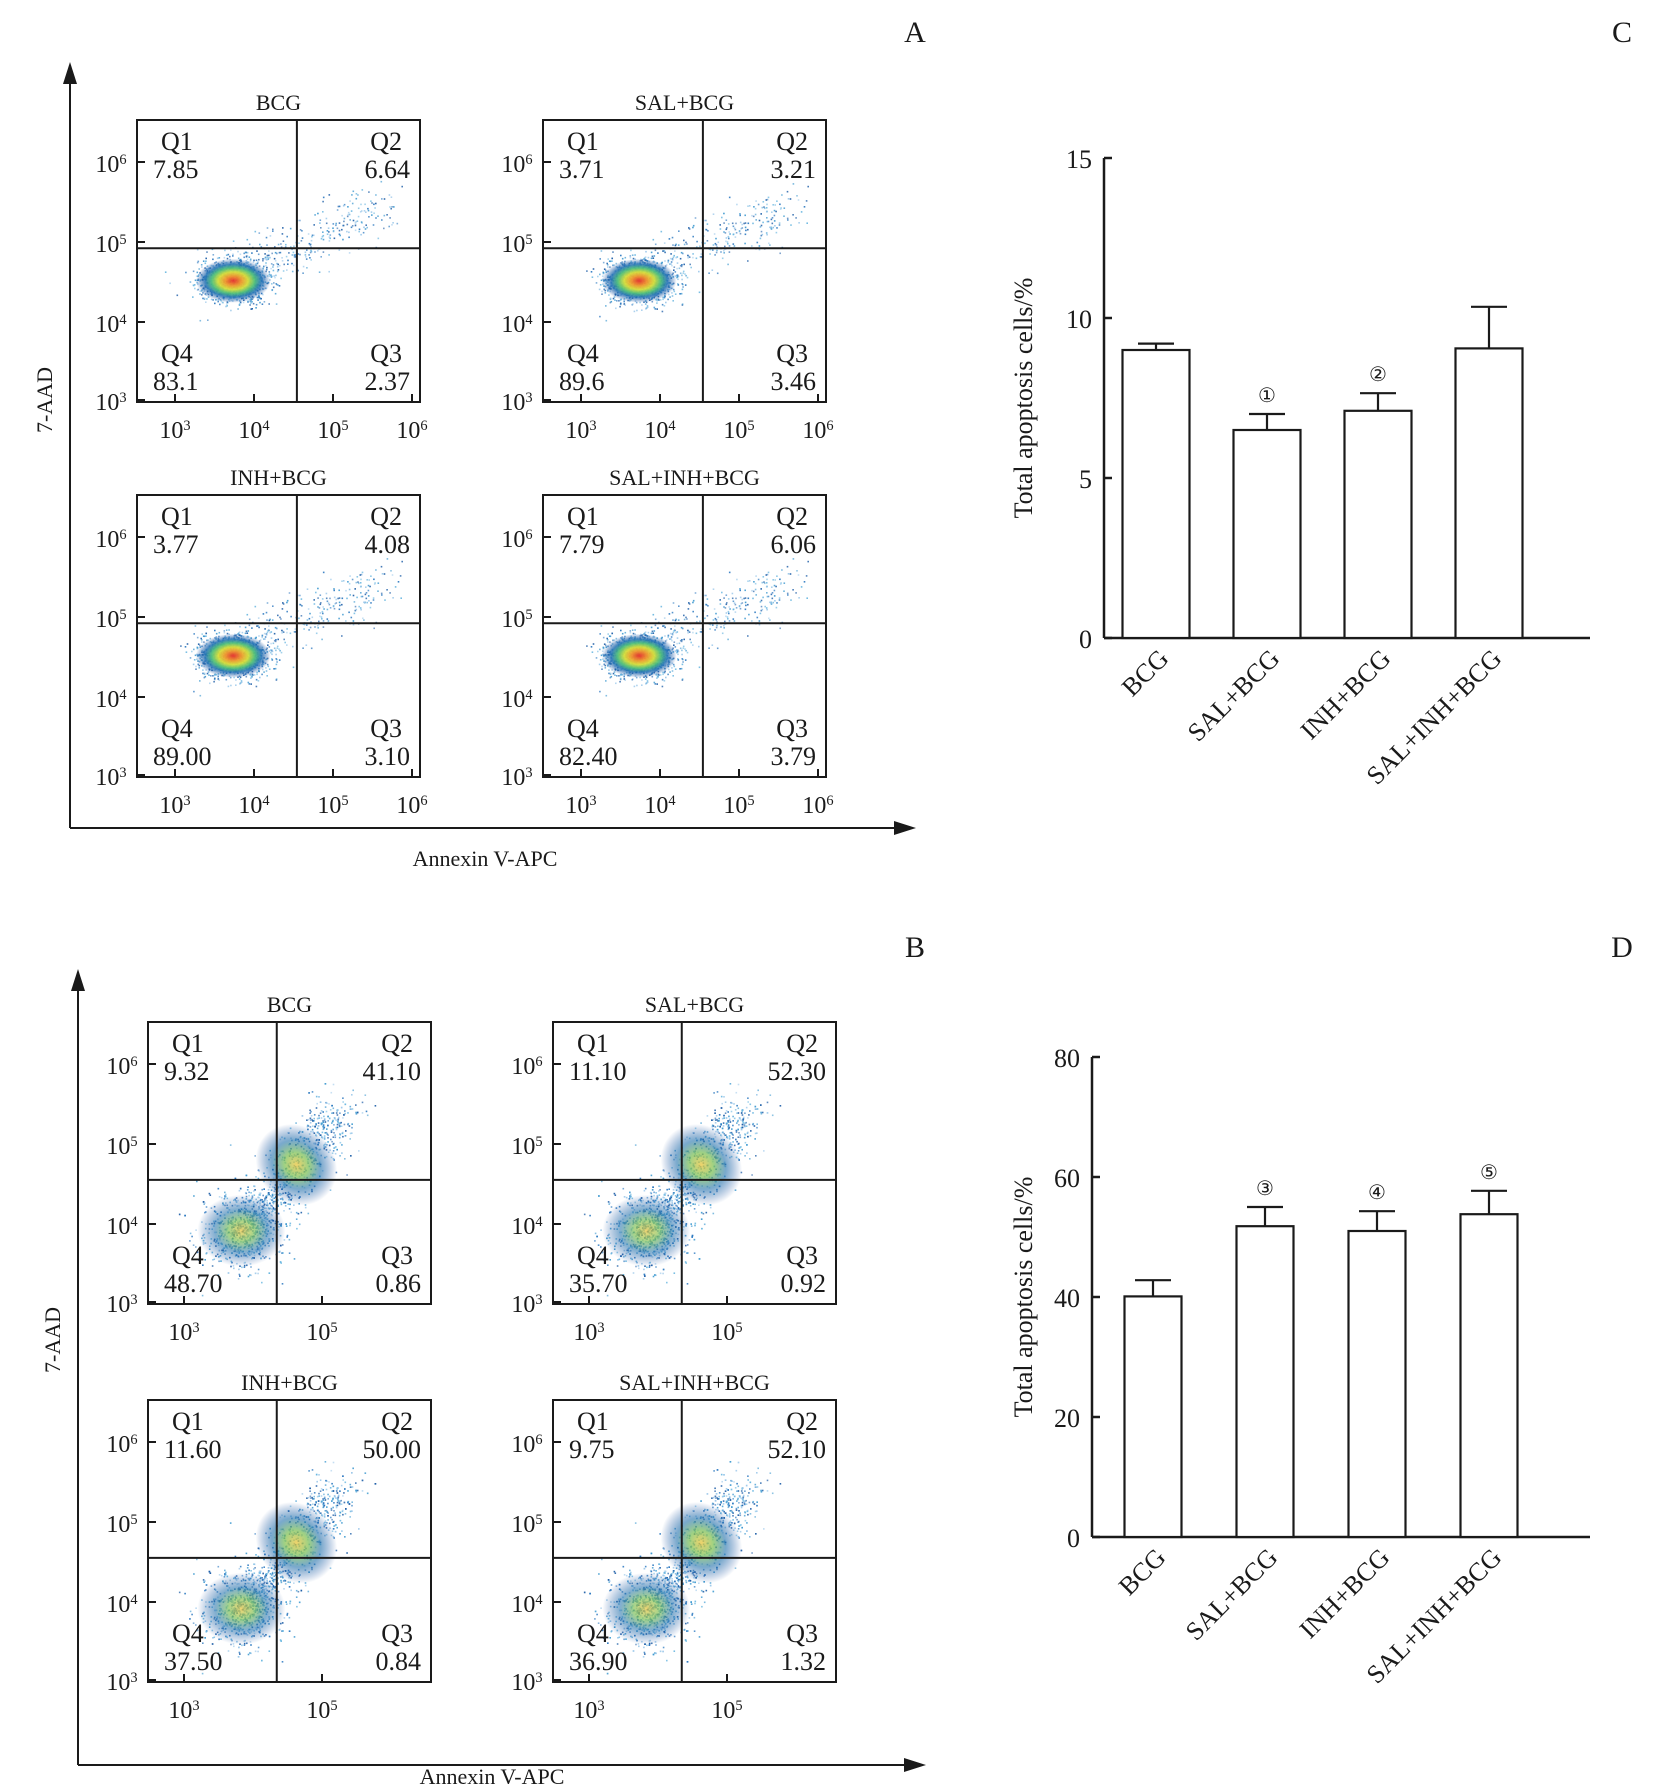  Describe the element at coordinates (582, 169) in the screenshot. I see `quadrant-q1-value: 3.71` at that location.